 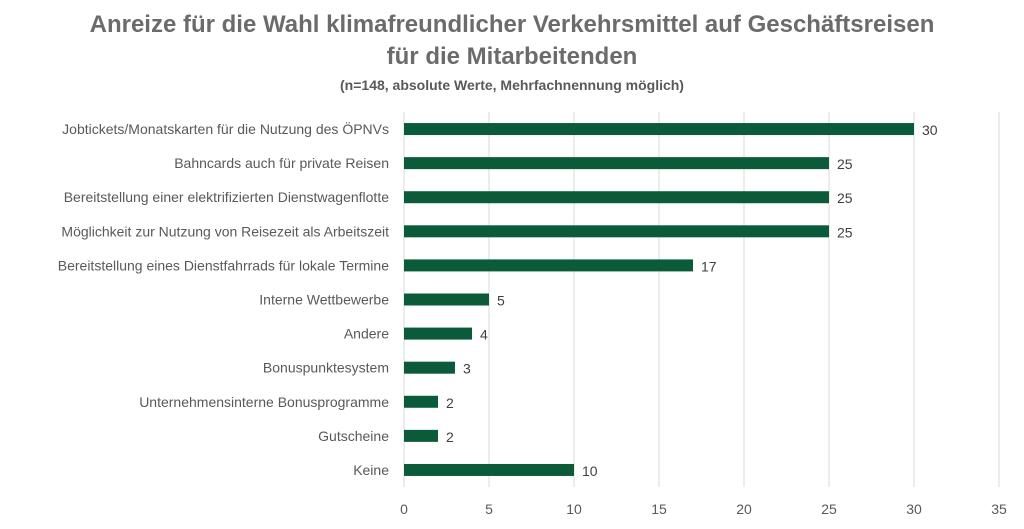 What do you see at coordinates (484, 335) in the screenshot?
I see `value-label-6: 4` at bounding box center [484, 335].